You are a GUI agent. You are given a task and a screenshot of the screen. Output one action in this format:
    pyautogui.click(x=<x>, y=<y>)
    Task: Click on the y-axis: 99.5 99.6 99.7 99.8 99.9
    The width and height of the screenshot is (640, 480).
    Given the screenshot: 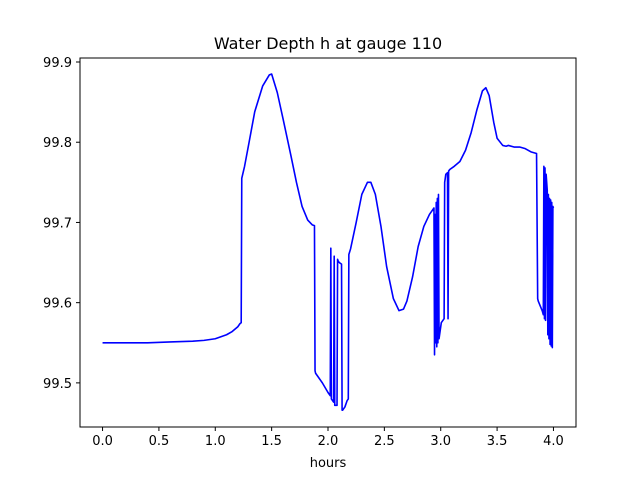 What is the action you would take?
    pyautogui.click(x=61, y=224)
    